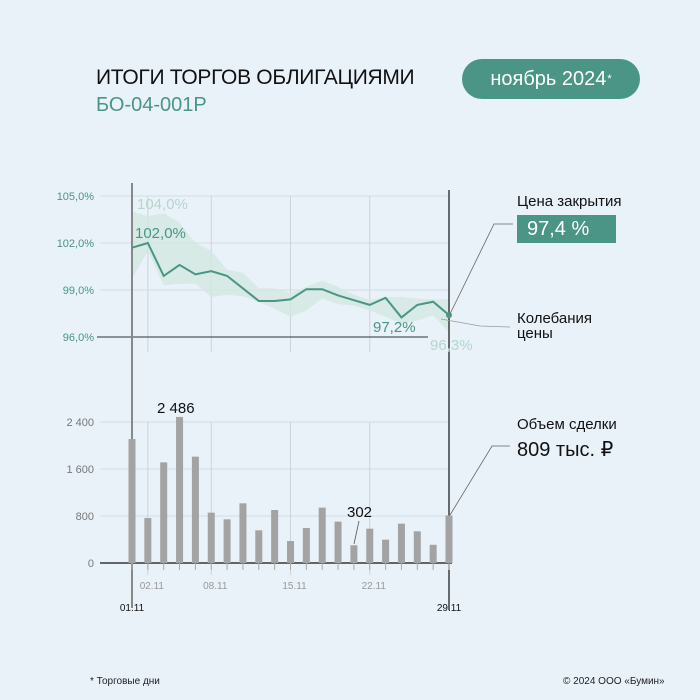 The image size is (700, 700). What do you see at coordinates (290, 280) in the screenshot?
I see `close-price-line` at bounding box center [290, 280].